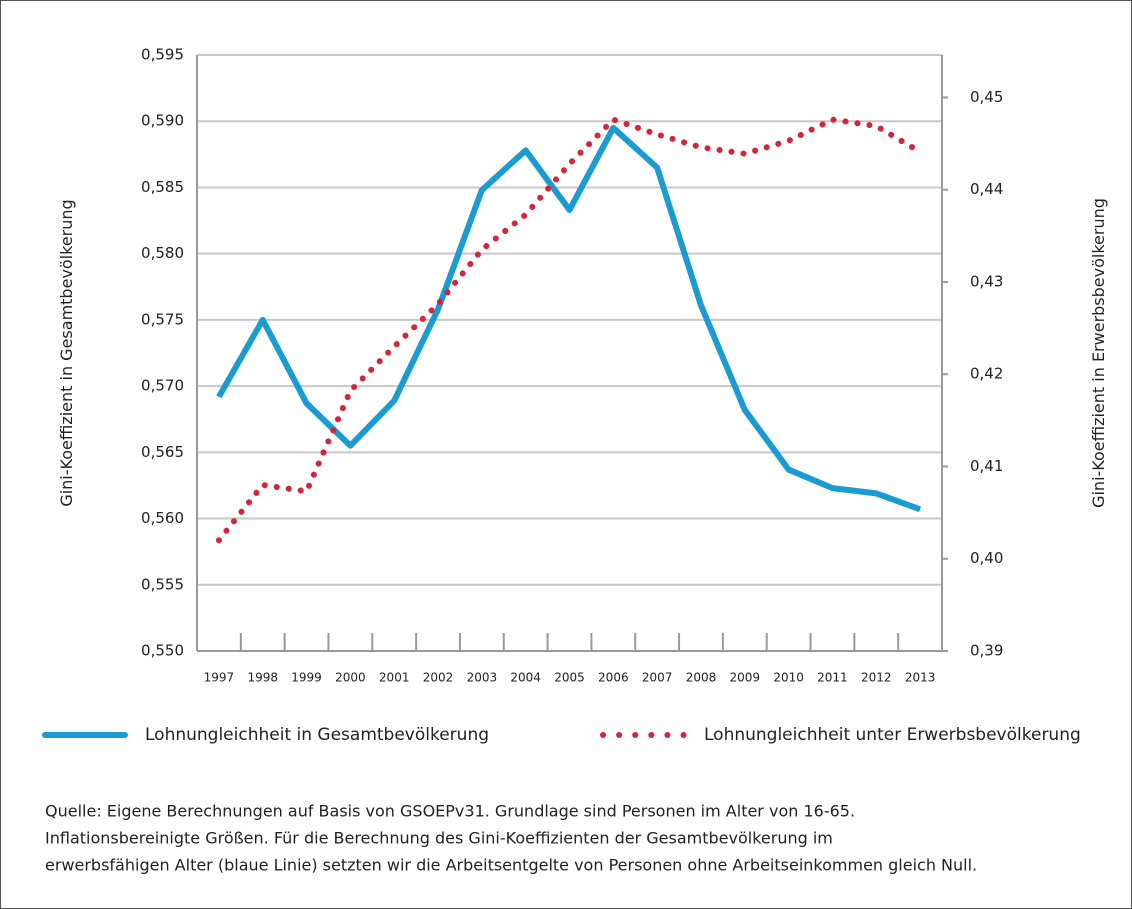  I want to click on y2-tick-label: 0,44, so click(986, 189).